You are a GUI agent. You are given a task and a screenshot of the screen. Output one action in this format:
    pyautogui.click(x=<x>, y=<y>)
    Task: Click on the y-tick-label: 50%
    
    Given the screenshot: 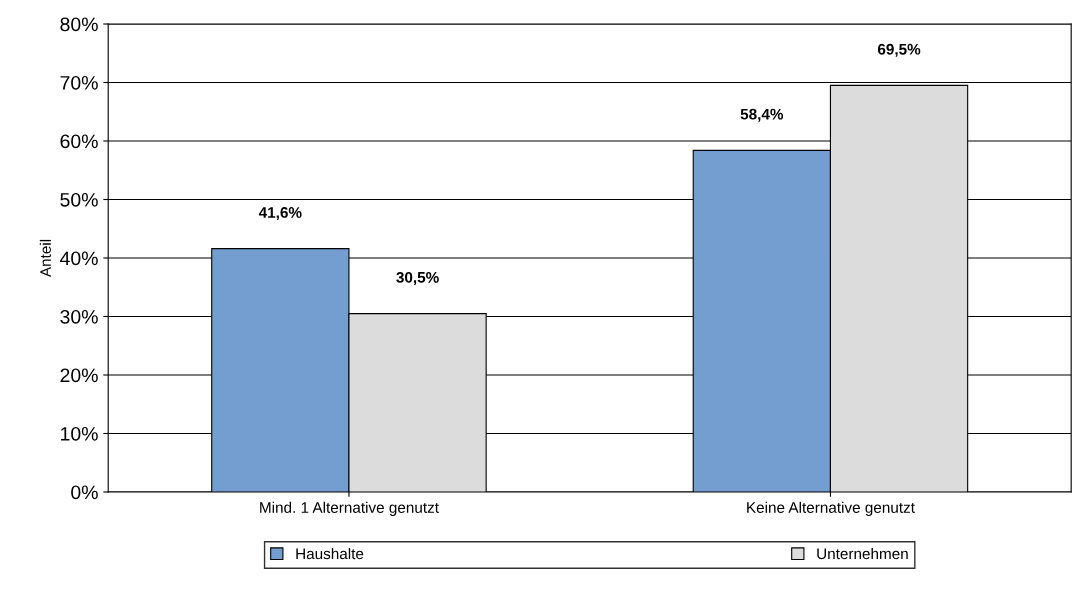 What is the action you would take?
    pyautogui.click(x=79, y=199)
    